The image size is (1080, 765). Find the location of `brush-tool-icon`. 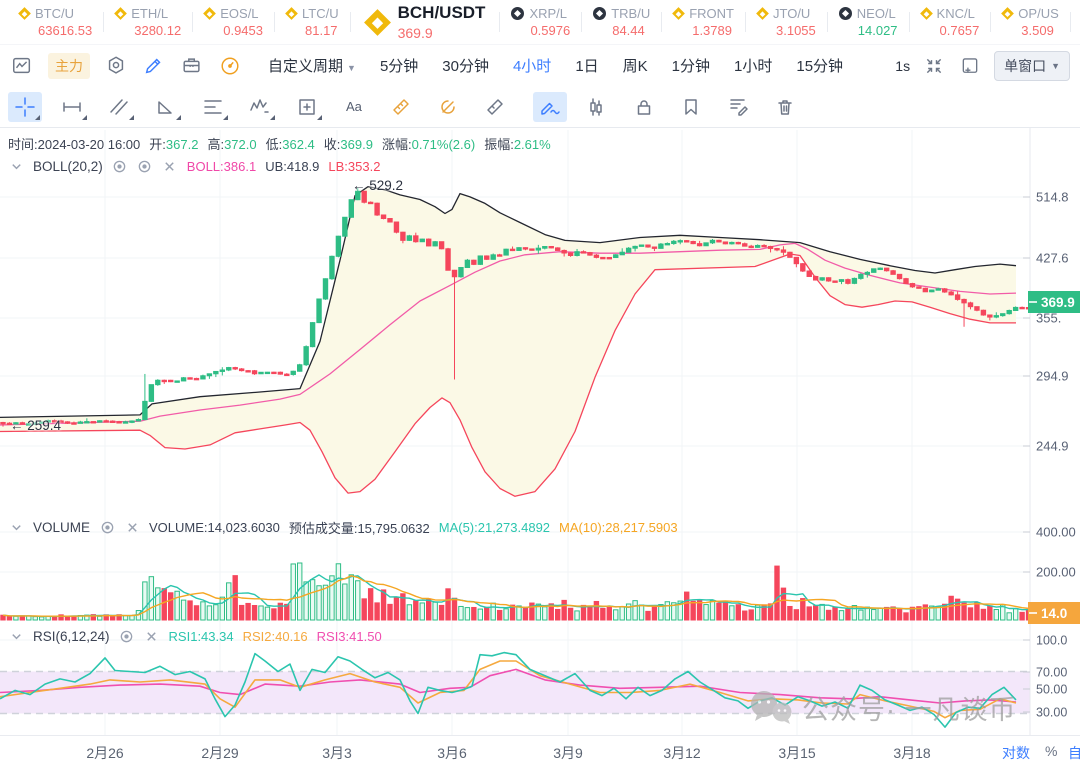

brush-tool-icon is located at coordinates (550, 106).